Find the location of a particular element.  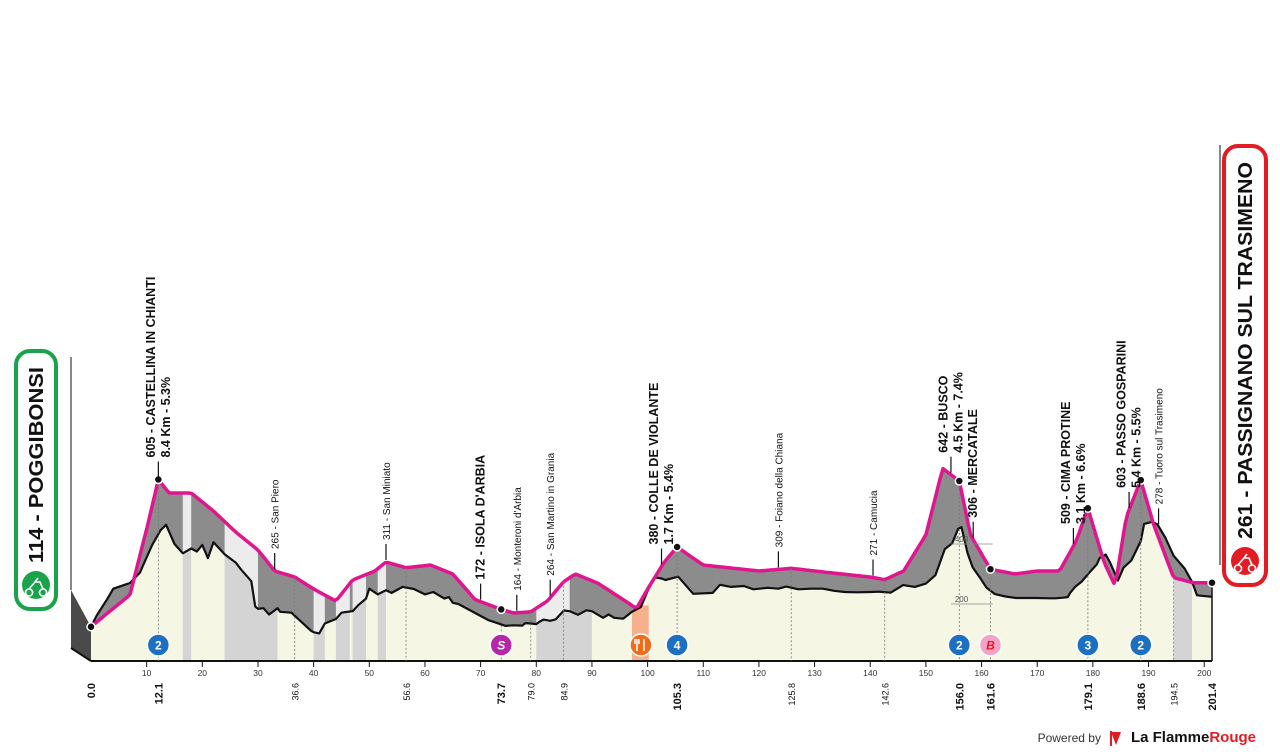

km-tick-label-120: 120 is located at coordinates (759, 673).